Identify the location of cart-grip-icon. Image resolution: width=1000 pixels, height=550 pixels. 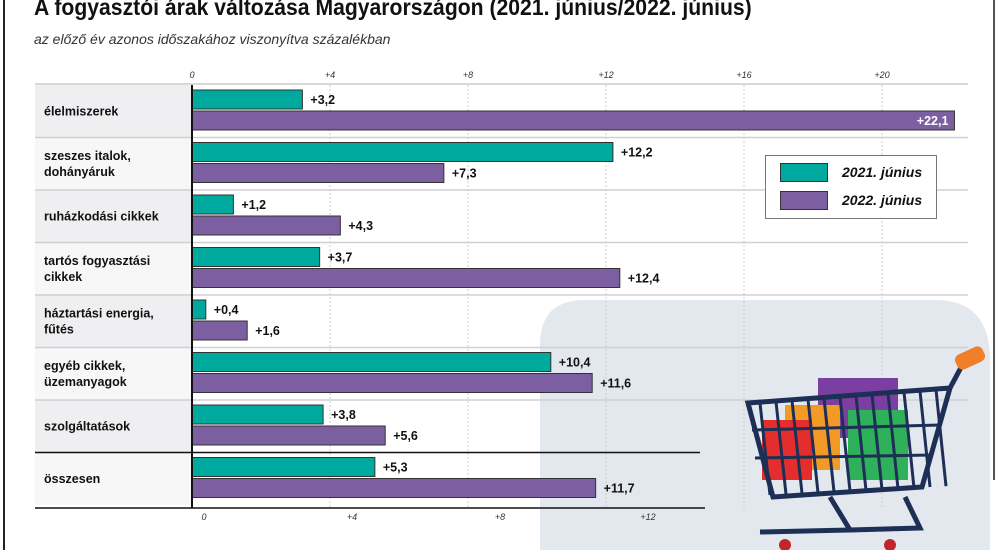
(970, 358).